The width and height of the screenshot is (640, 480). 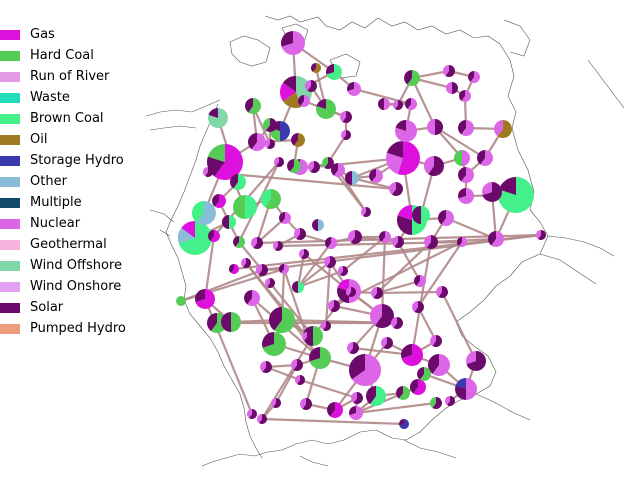 I want to click on legend-label: Oil, so click(x=39, y=139).